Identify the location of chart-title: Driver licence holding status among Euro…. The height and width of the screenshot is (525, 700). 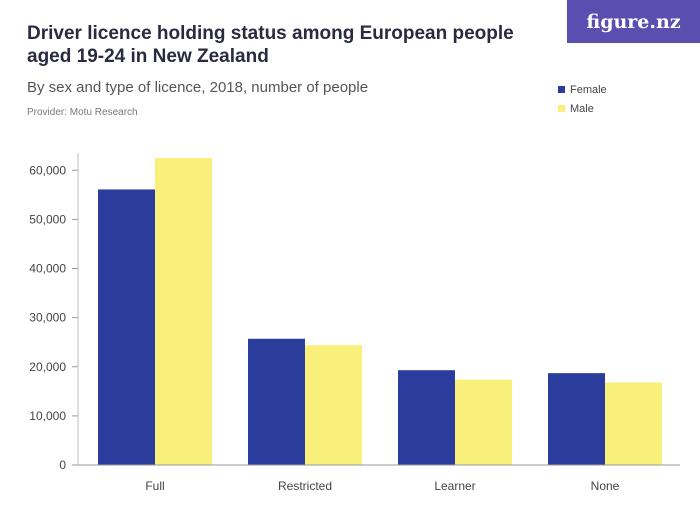
(270, 45).